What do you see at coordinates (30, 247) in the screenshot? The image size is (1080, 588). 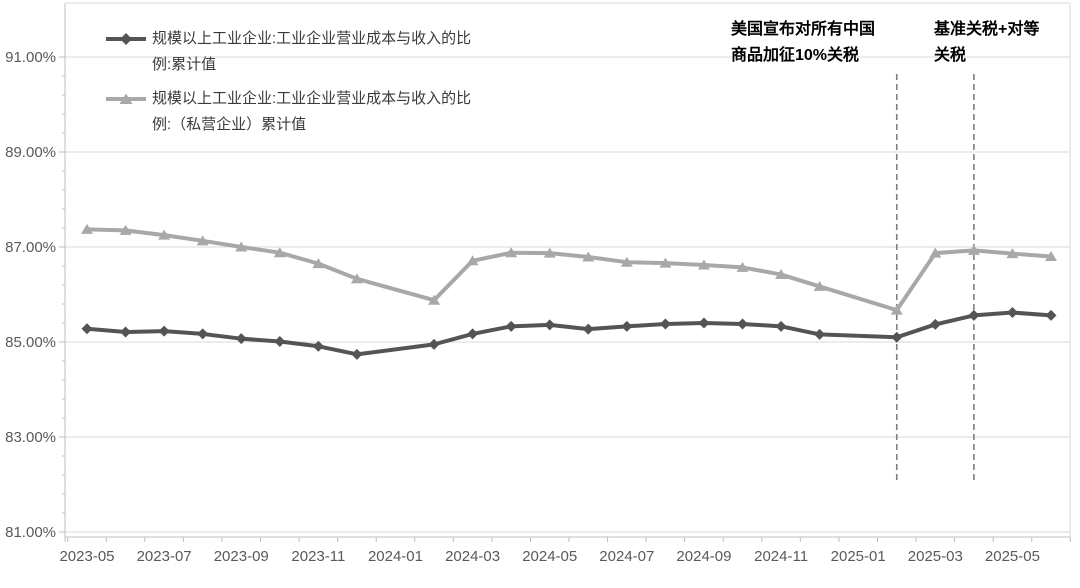 I see `y-tick-label: 87.00%` at bounding box center [30, 247].